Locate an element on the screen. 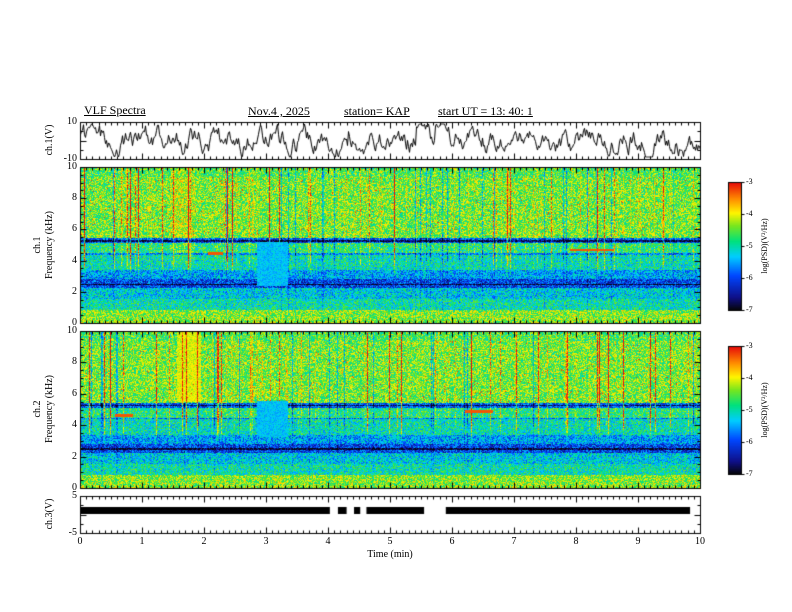  spec1-tick-label: 0 is located at coordinates (74, 322).